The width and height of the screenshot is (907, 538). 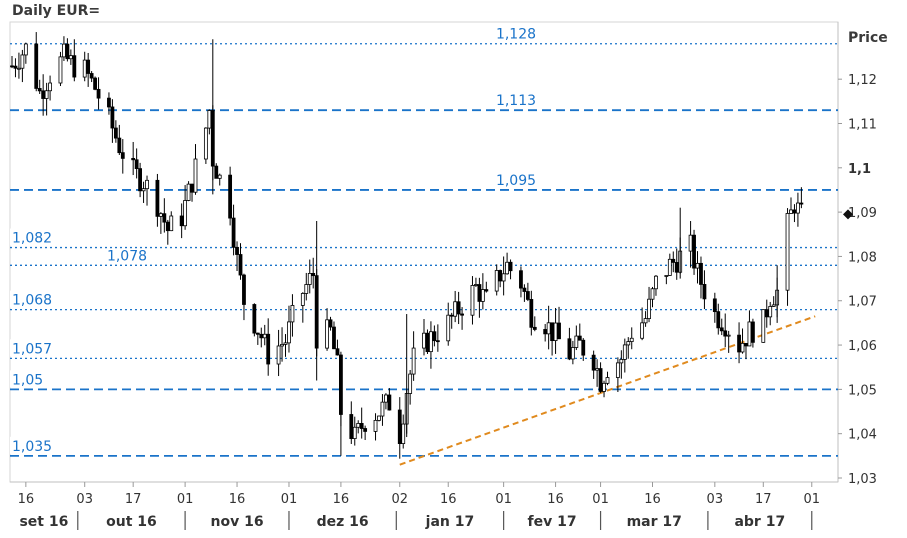 What do you see at coordinates (516, 181) in the screenshot?
I see `level-label: 1,095` at bounding box center [516, 181].